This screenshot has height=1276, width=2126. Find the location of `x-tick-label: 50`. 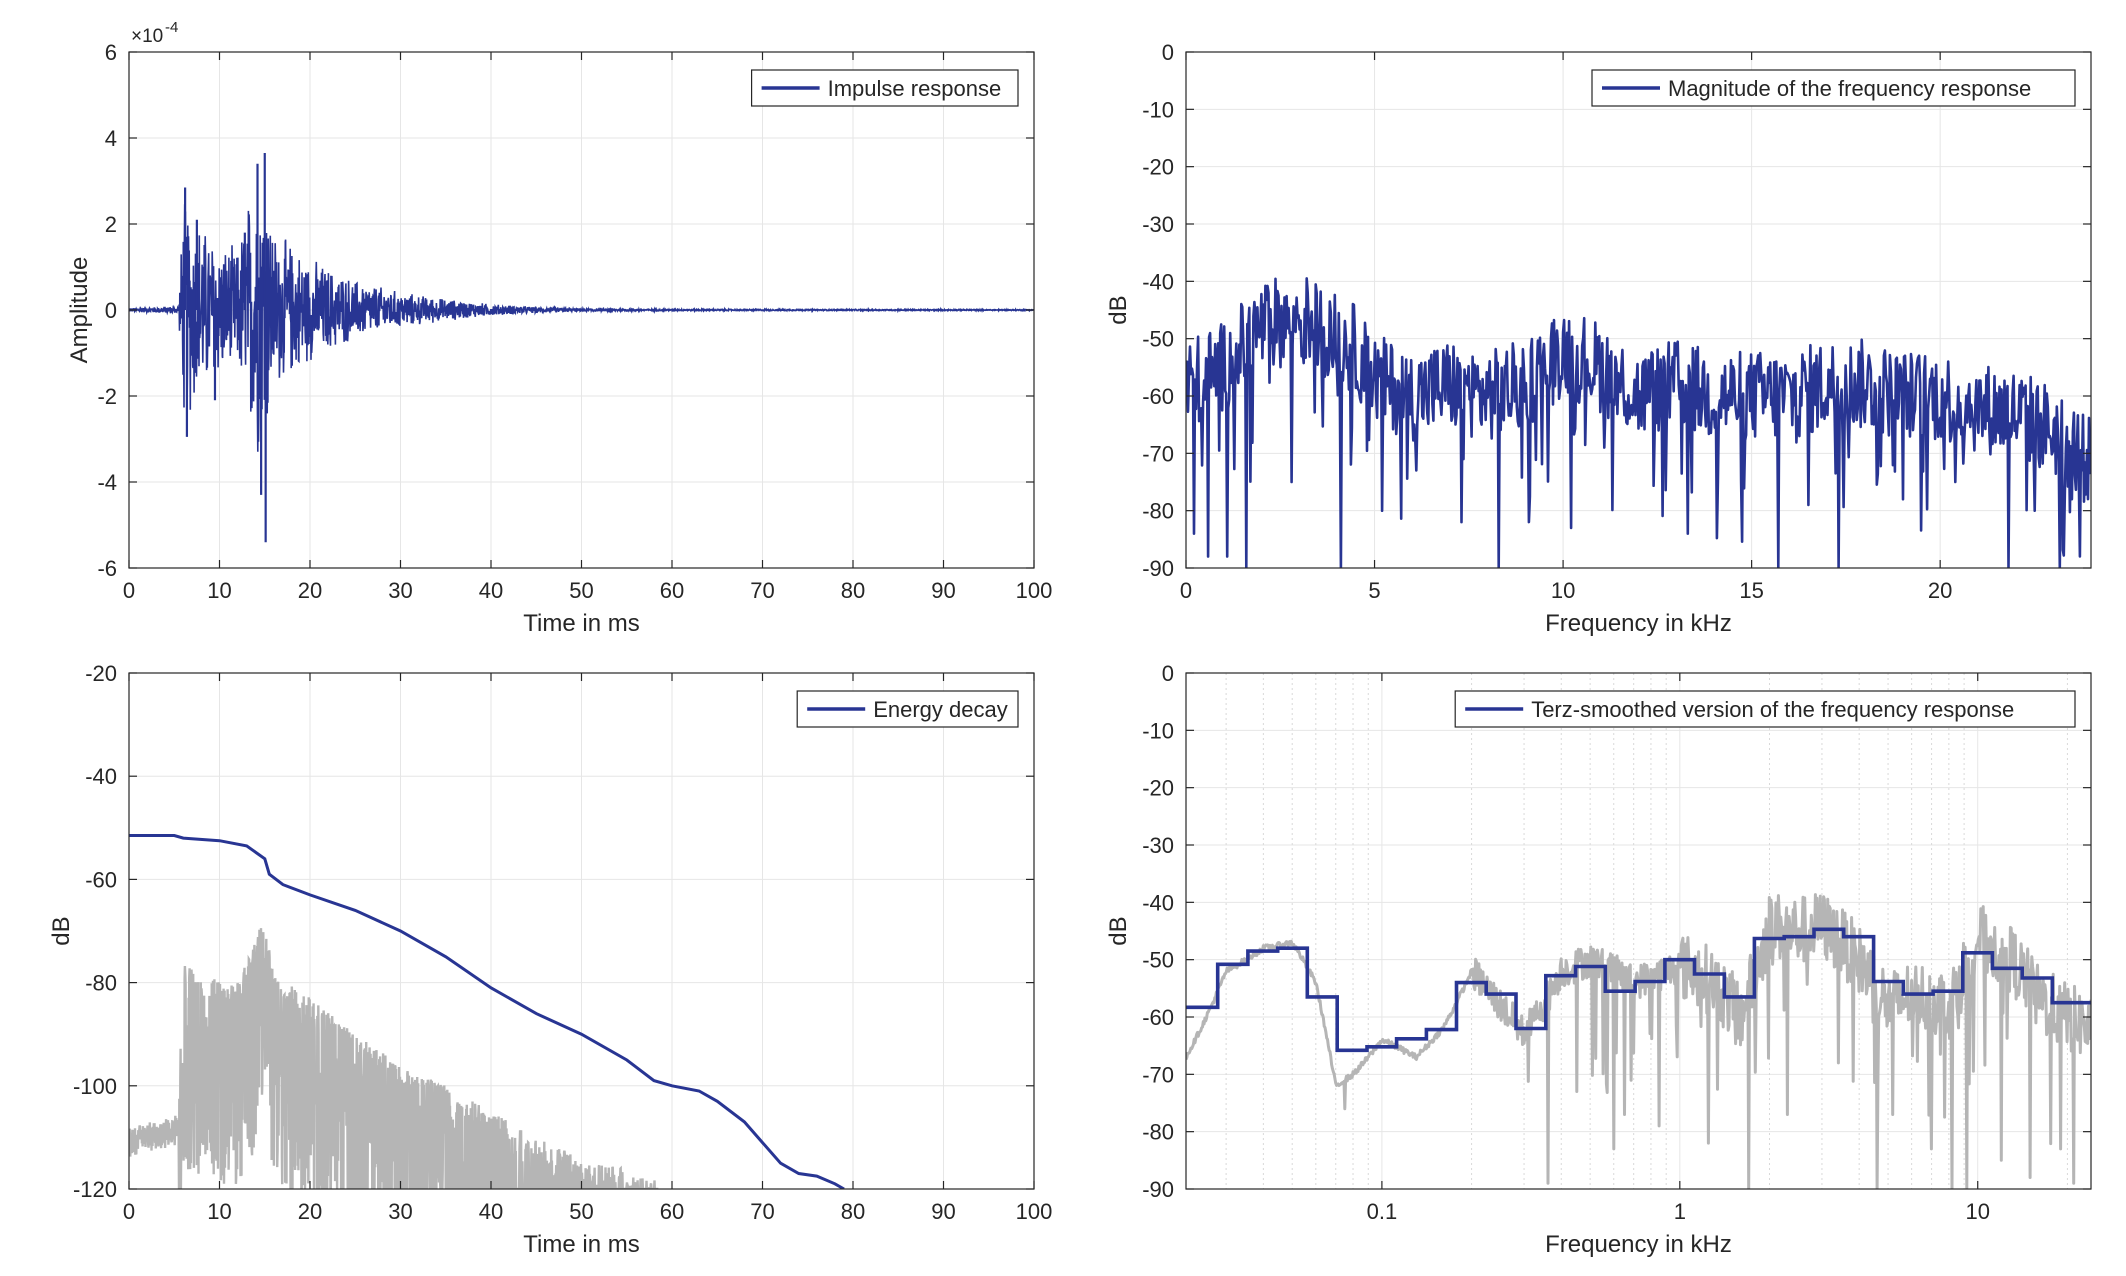

x-tick-label: 50 is located at coordinates (581, 590).